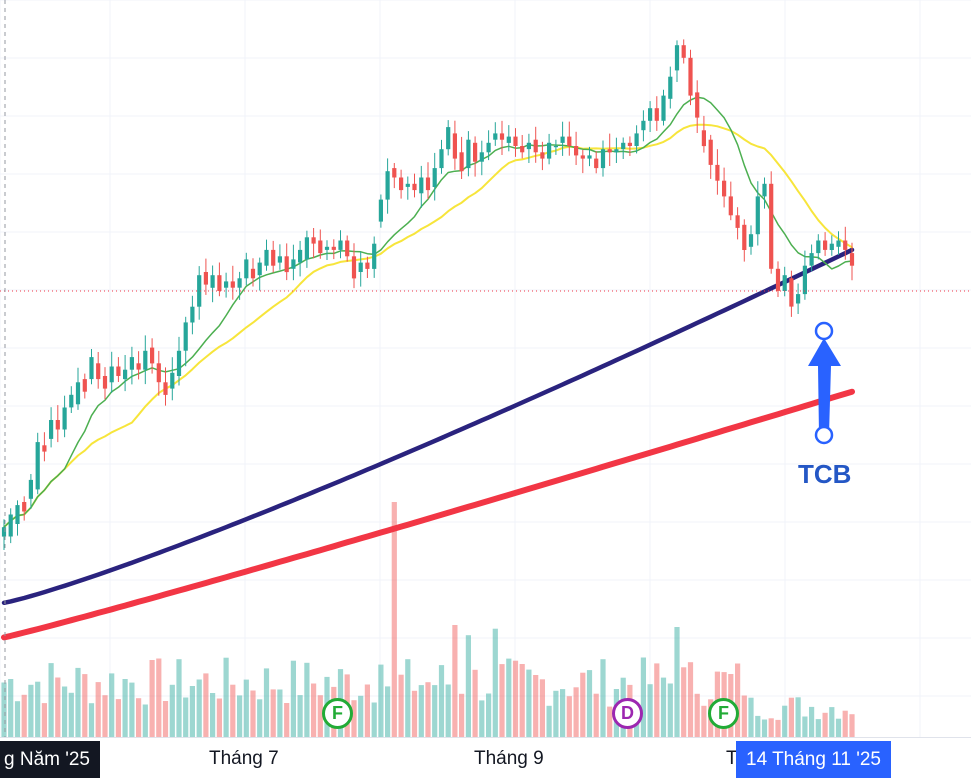  Describe the element at coordinates (723, 713) in the screenshot. I see `event-badge-f-2: F` at that location.